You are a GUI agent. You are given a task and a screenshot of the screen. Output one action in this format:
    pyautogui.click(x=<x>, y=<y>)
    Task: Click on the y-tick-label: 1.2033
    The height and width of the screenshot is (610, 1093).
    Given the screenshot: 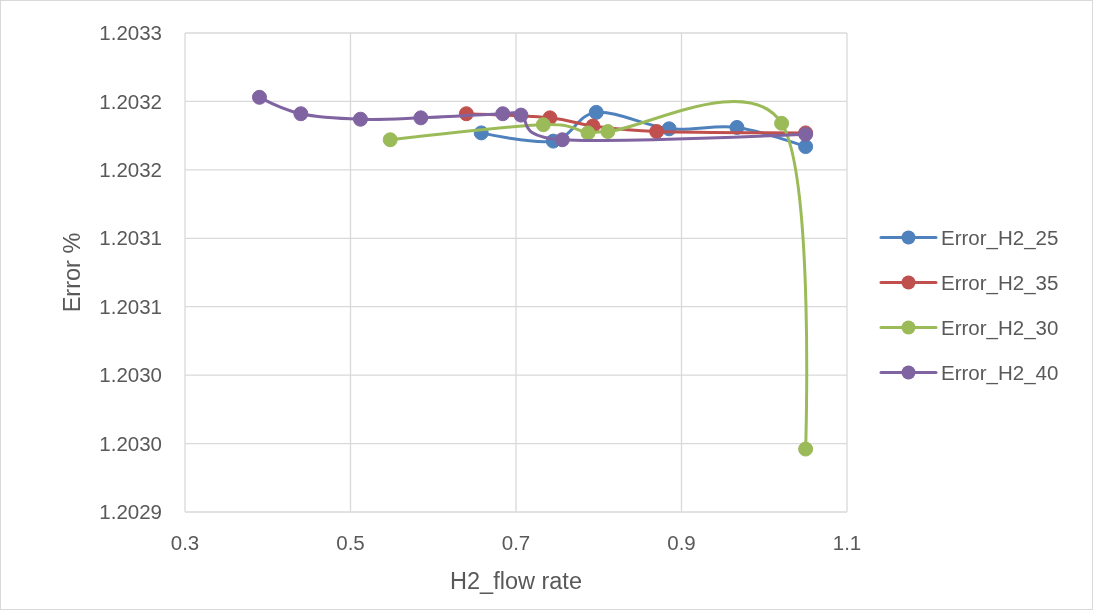 What is the action you would take?
    pyautogui.click(x=130, y=33)
    